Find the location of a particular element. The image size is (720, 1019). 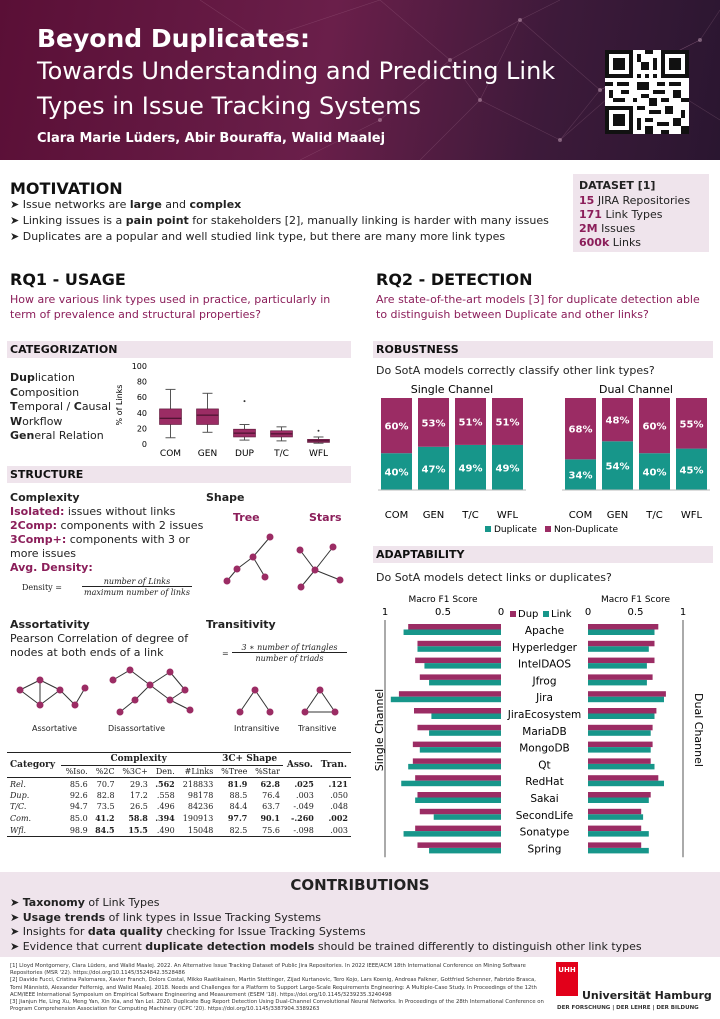

data-label: 51% is located at coordinates (508, 422).